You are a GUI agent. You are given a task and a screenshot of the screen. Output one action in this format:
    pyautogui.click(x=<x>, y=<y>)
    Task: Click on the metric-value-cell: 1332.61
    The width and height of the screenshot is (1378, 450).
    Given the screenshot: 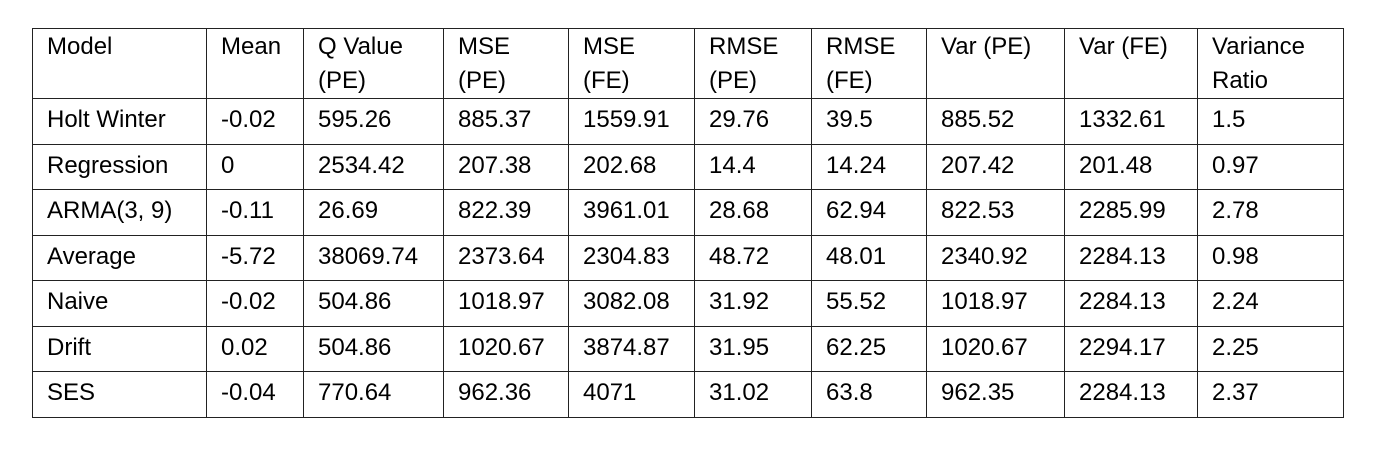 What is the action you would take?
    pyautogui.click(x=1131, y=121)
    